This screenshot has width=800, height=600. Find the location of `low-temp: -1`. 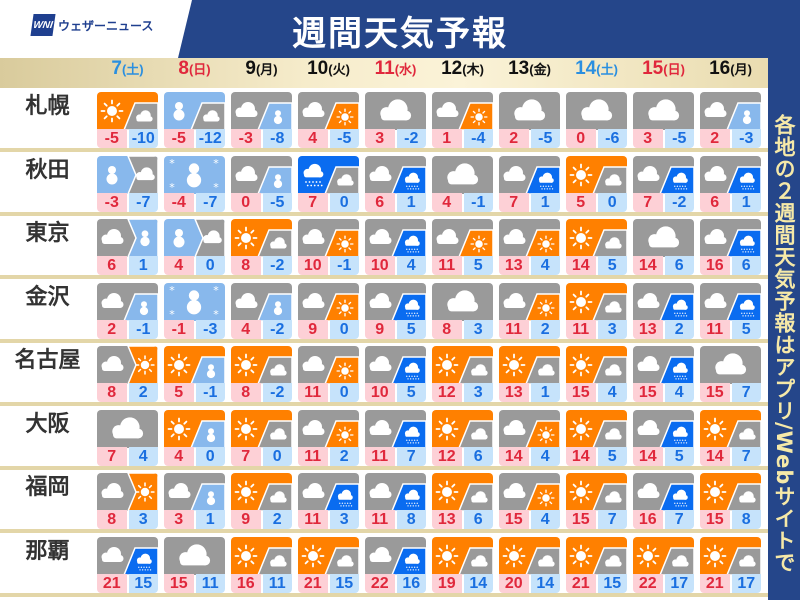

low-temp: -1 is located at coordinates (478, 202).